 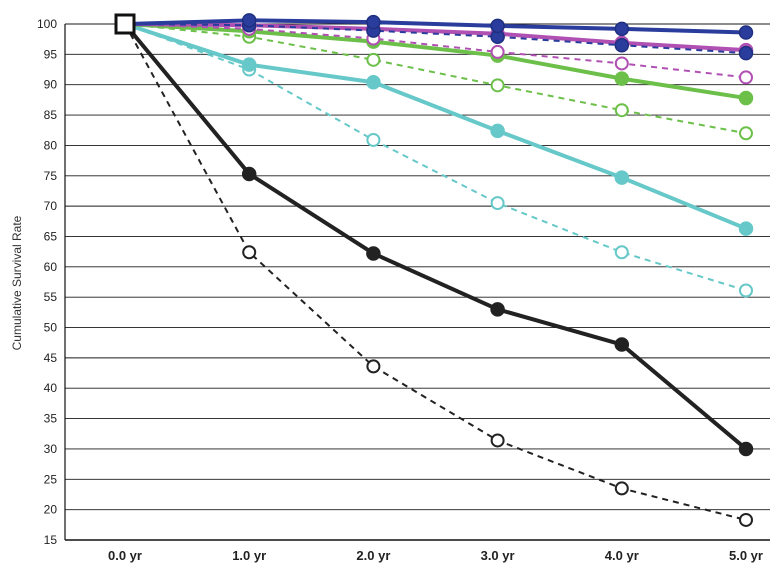 I want to click on y-axis-label: Cumulative Survival Rate, so click(x=17, y=282).